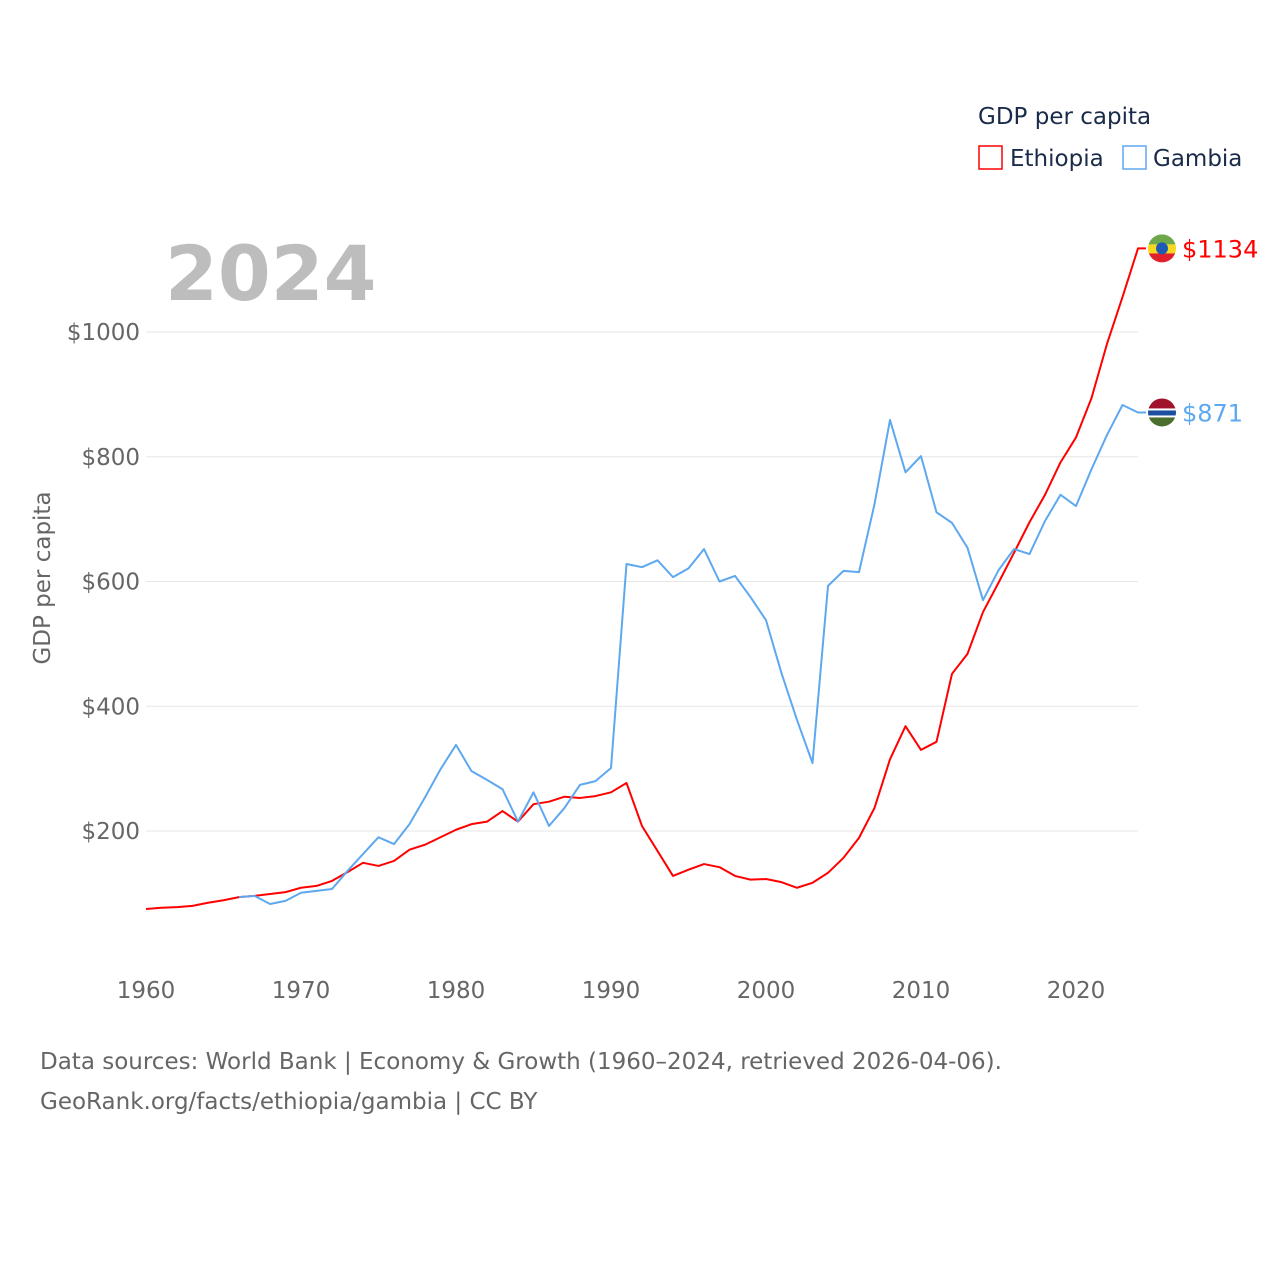  I want to click on x-tick-label: 1990, so click(611, 991).